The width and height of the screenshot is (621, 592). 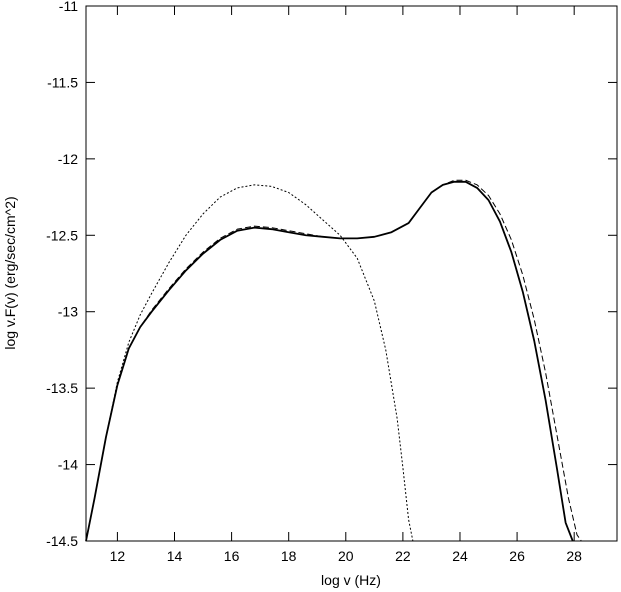 I want to click on y-tick-label: -14, so click(x=68, y=465).